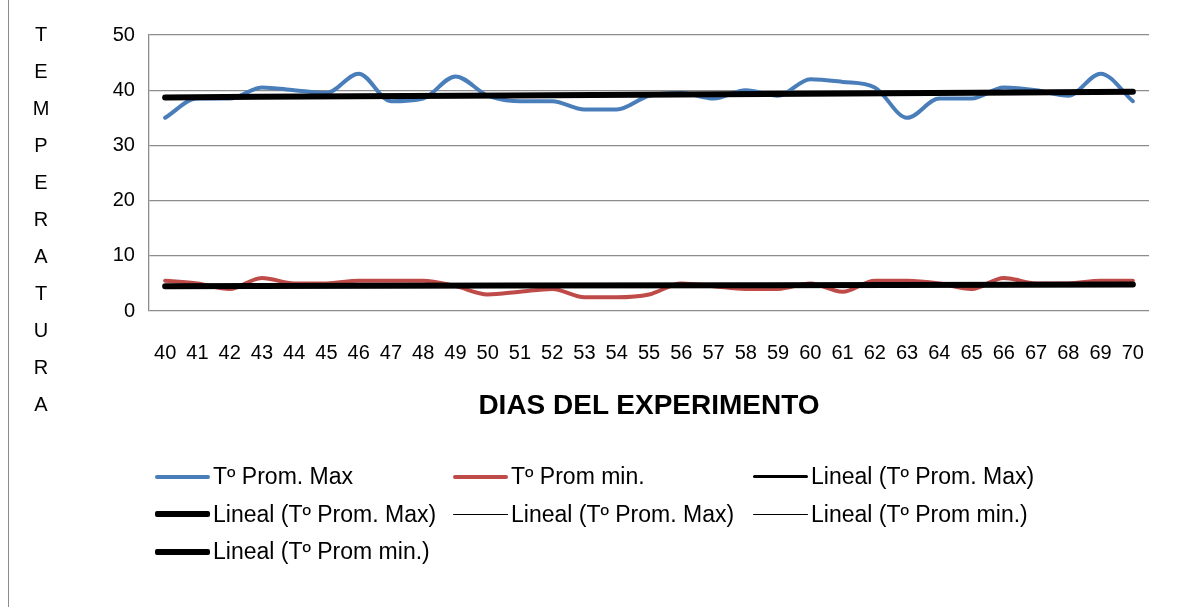 Image resolution: width=1180 pixels, height=607 pixels. Describe the element at coordinates (229, 351) in the screenshot. I see `x-tick-label: 42` at that location.